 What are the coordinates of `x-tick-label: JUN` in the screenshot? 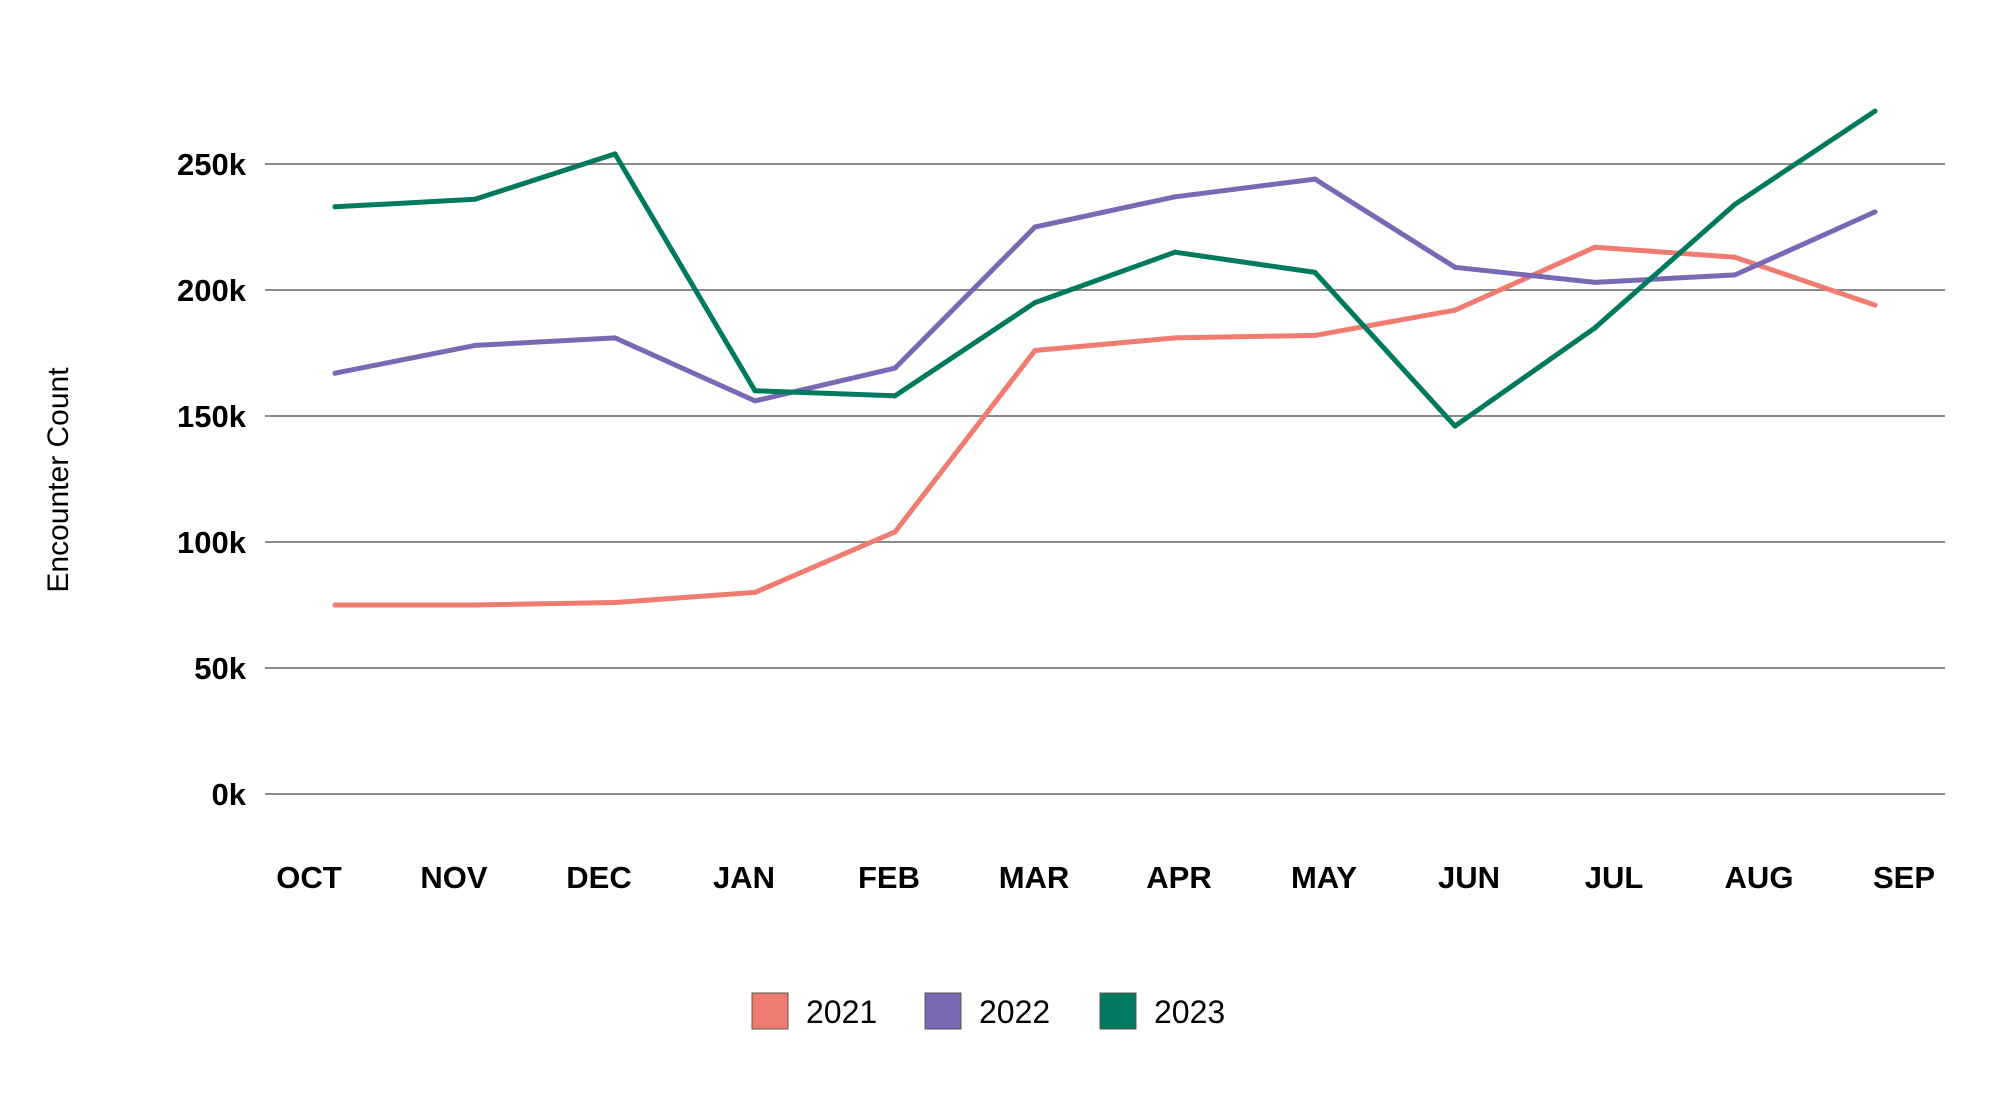 It's located at (1469, 877).